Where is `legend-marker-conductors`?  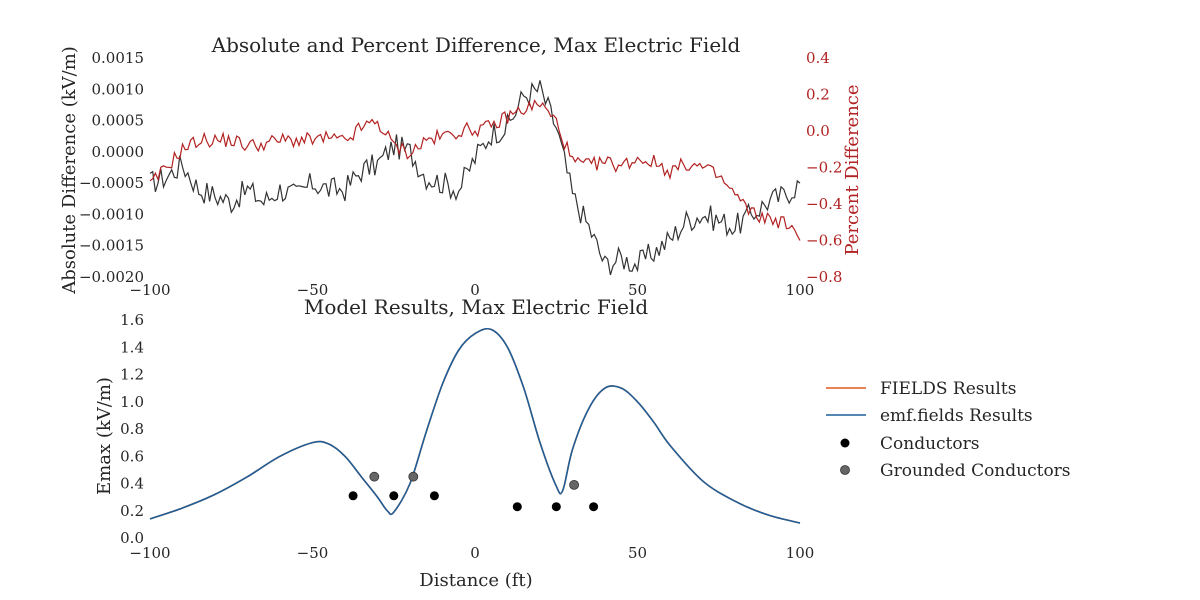 legend-marker-conductors is located at coordinates (845, 443).